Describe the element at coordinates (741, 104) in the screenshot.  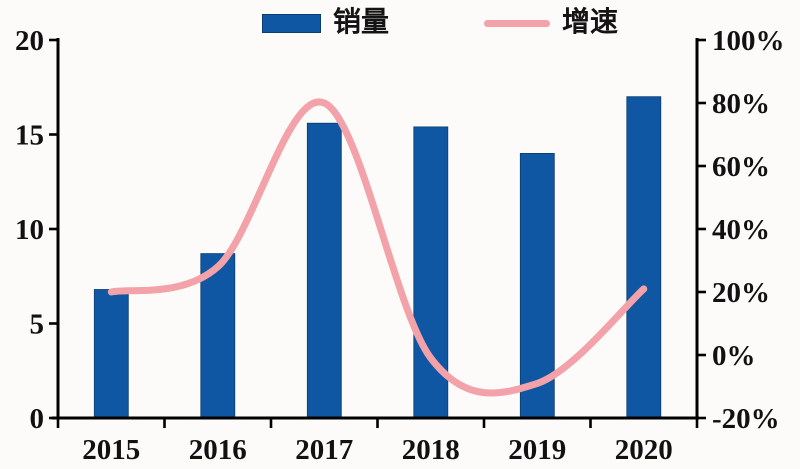
I see `right-axis-label: 80%` at that location.